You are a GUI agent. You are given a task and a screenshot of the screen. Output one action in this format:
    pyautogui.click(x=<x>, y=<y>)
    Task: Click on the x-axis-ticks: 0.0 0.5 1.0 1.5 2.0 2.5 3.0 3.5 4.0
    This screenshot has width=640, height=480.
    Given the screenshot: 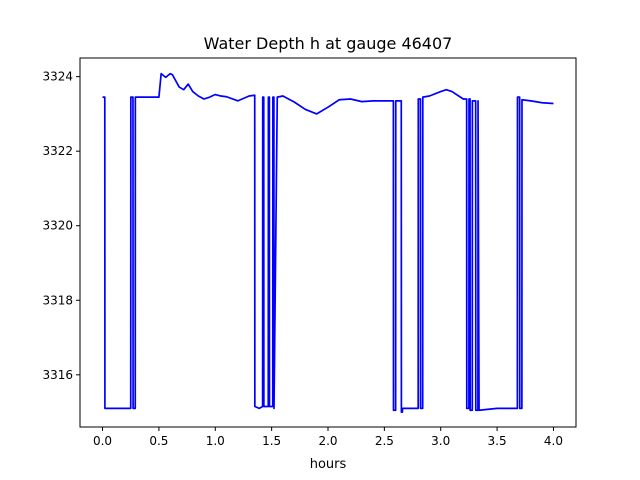 What is the action you would take?
    pyautogui.click(x=328, y=437)
    